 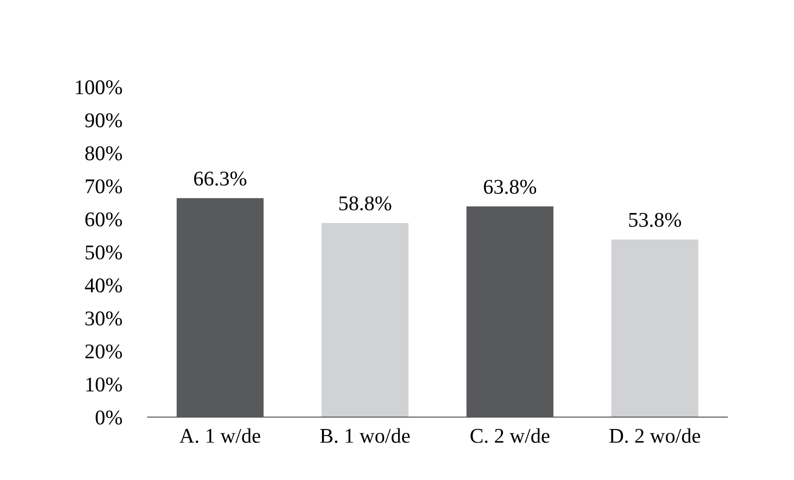 I want to click on data-label: 58.8%, so click(x=365, y=203).